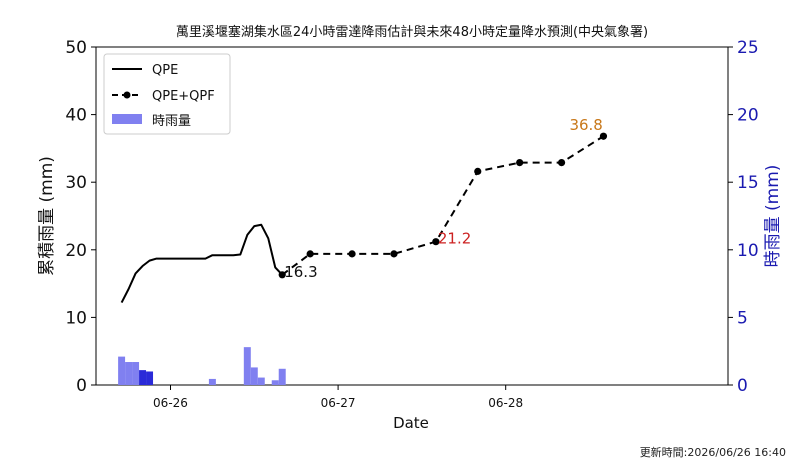  Describe the element at coordinates (412, 32) in the screenshot. I see `chart-title: 萬里溪堰塞湖集水區24小時雷達降雨估計與未來48小時定量降水預測(中央氣象署)` at that location.